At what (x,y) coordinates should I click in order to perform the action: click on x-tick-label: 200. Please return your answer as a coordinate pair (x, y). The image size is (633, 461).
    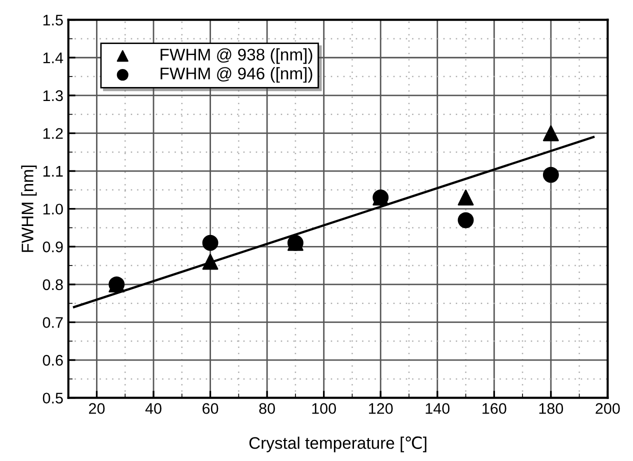
    Looking at the image, I should click on (608, 408).